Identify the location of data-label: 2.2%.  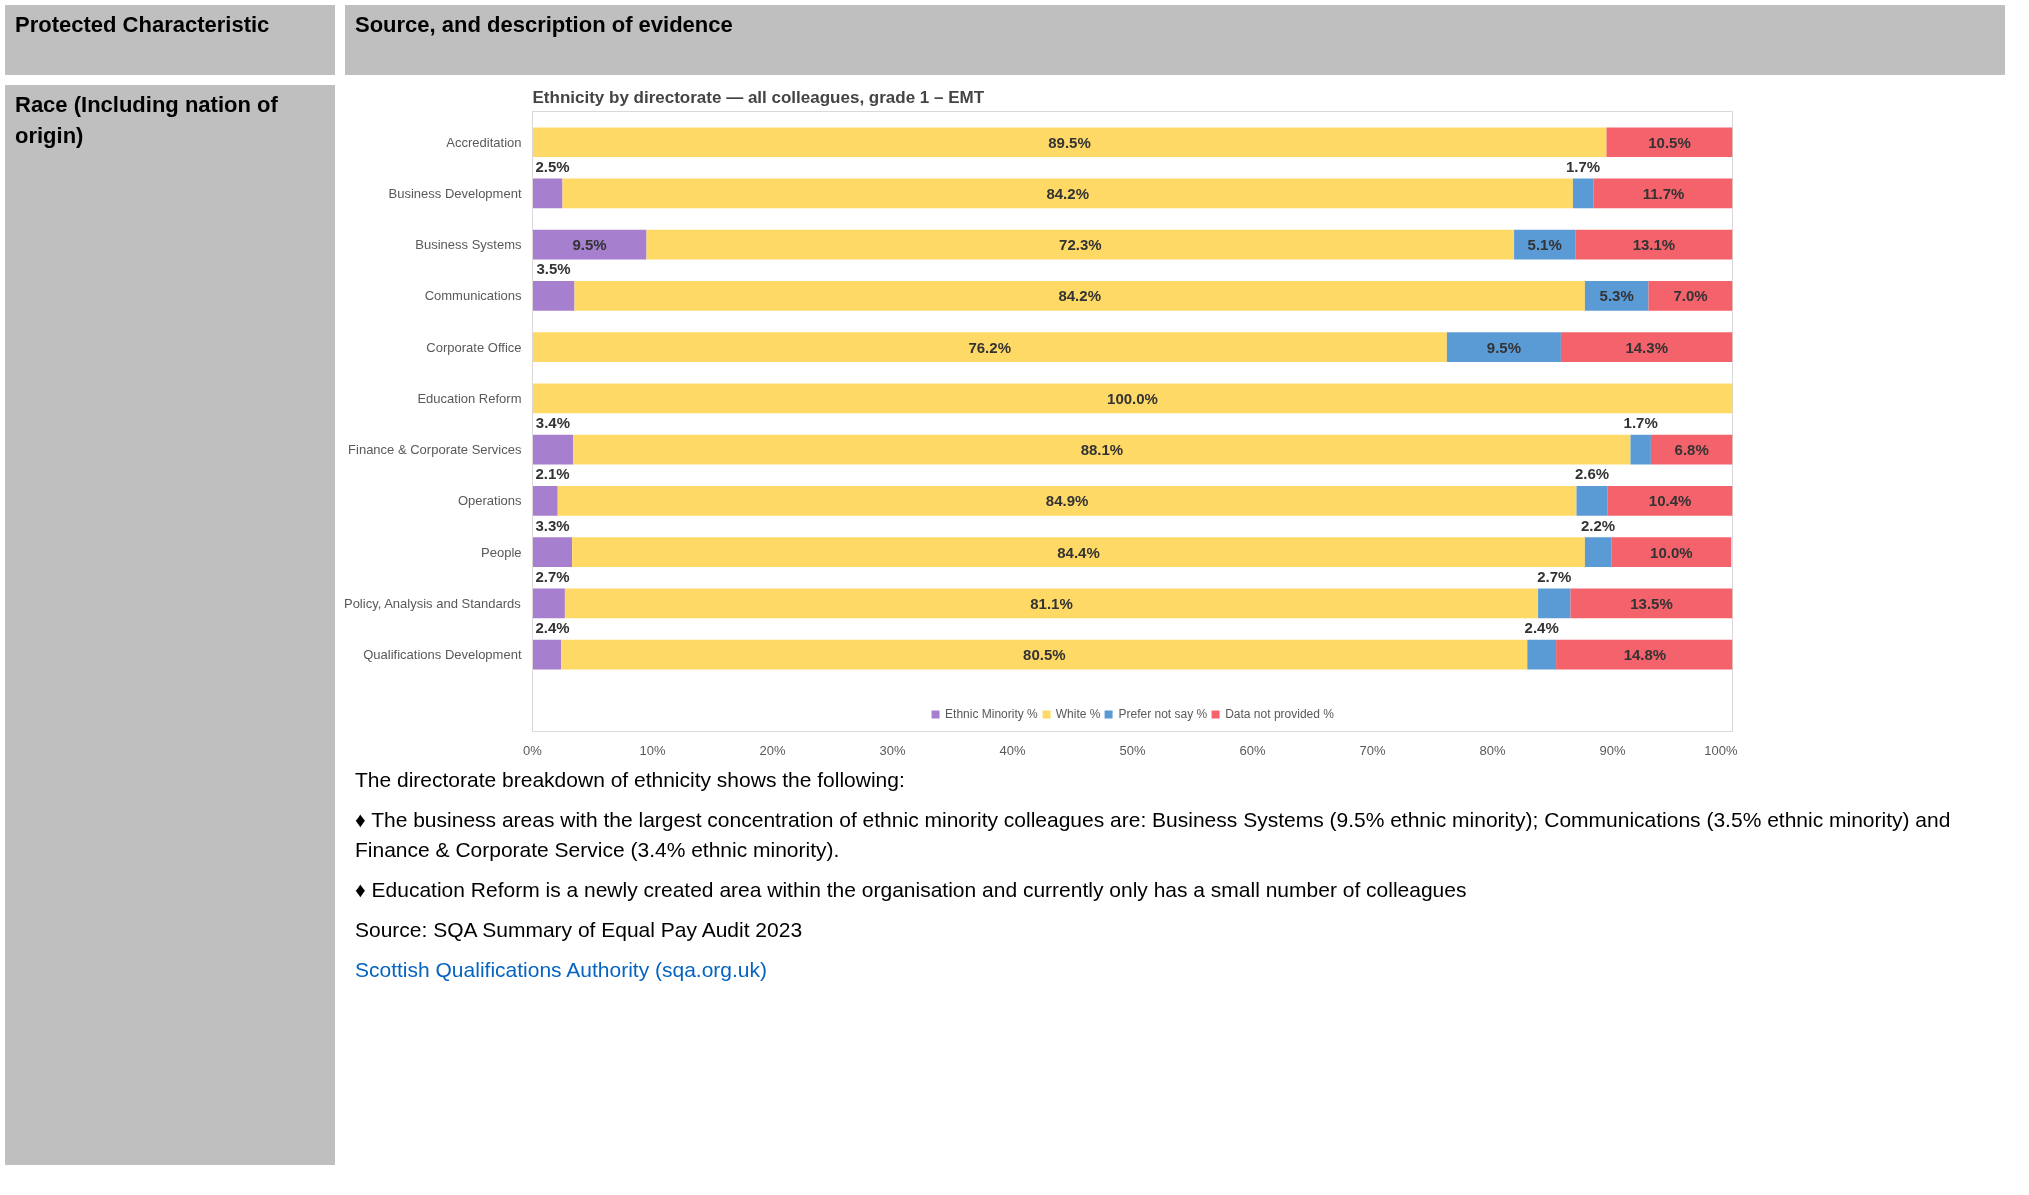
(1598, 525).